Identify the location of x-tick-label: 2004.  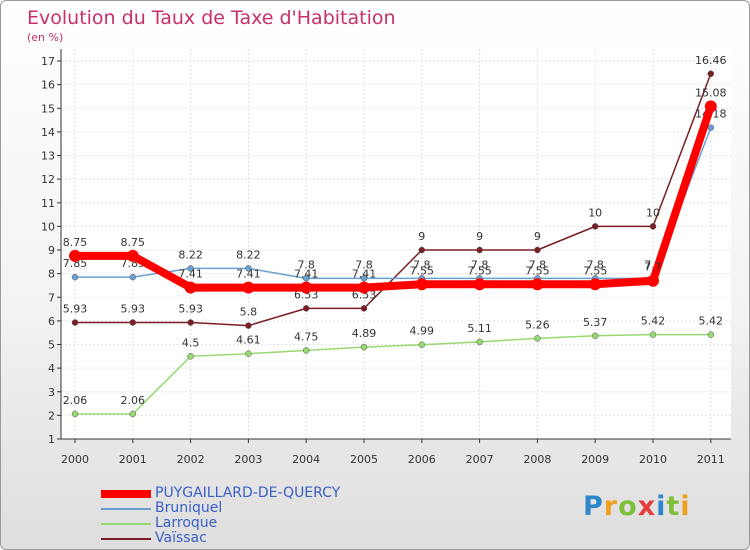
(306, 459).